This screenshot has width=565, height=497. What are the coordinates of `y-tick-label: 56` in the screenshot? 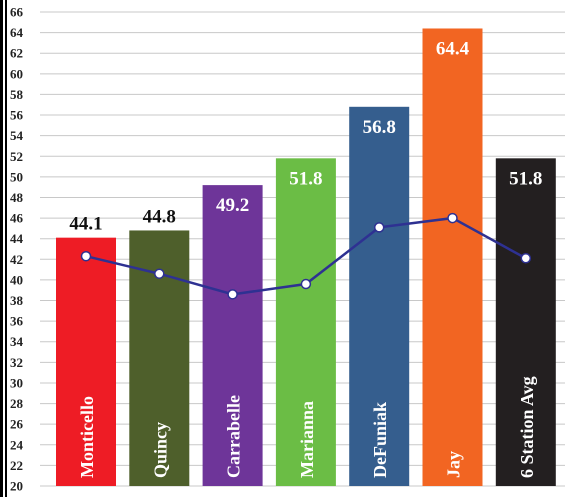 It's located at (17, 115).